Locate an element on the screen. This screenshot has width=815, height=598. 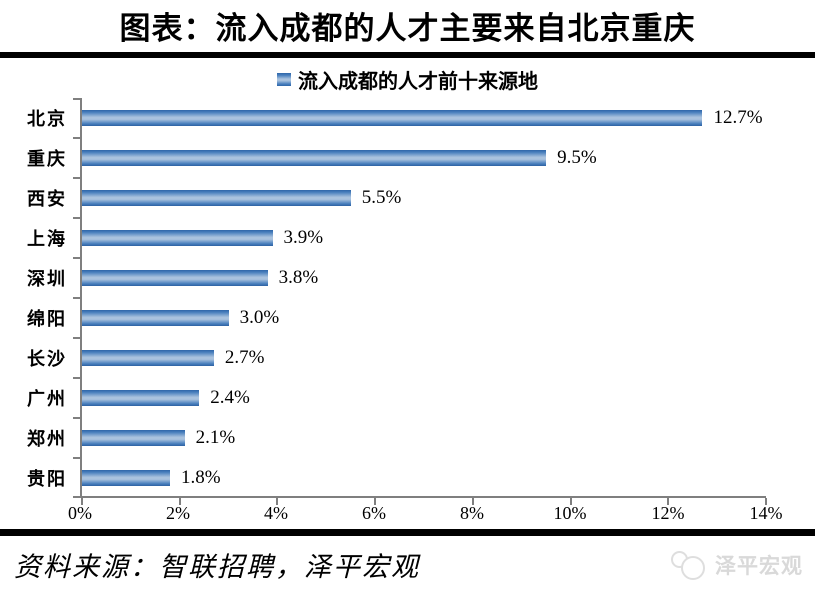
value-label: 5.5% is located at coordinates (381, 197).